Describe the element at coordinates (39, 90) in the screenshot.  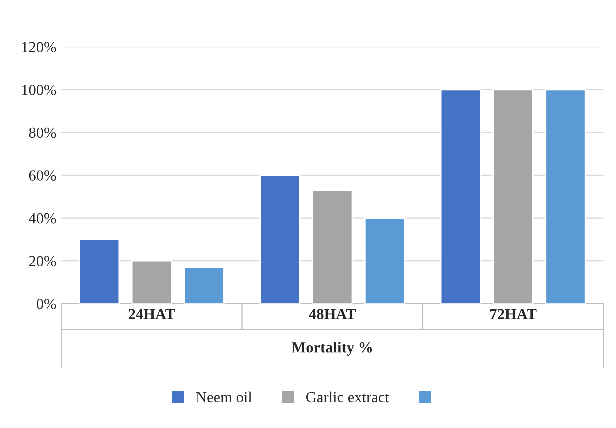
I see `y-tick-label: 100%` at that location.